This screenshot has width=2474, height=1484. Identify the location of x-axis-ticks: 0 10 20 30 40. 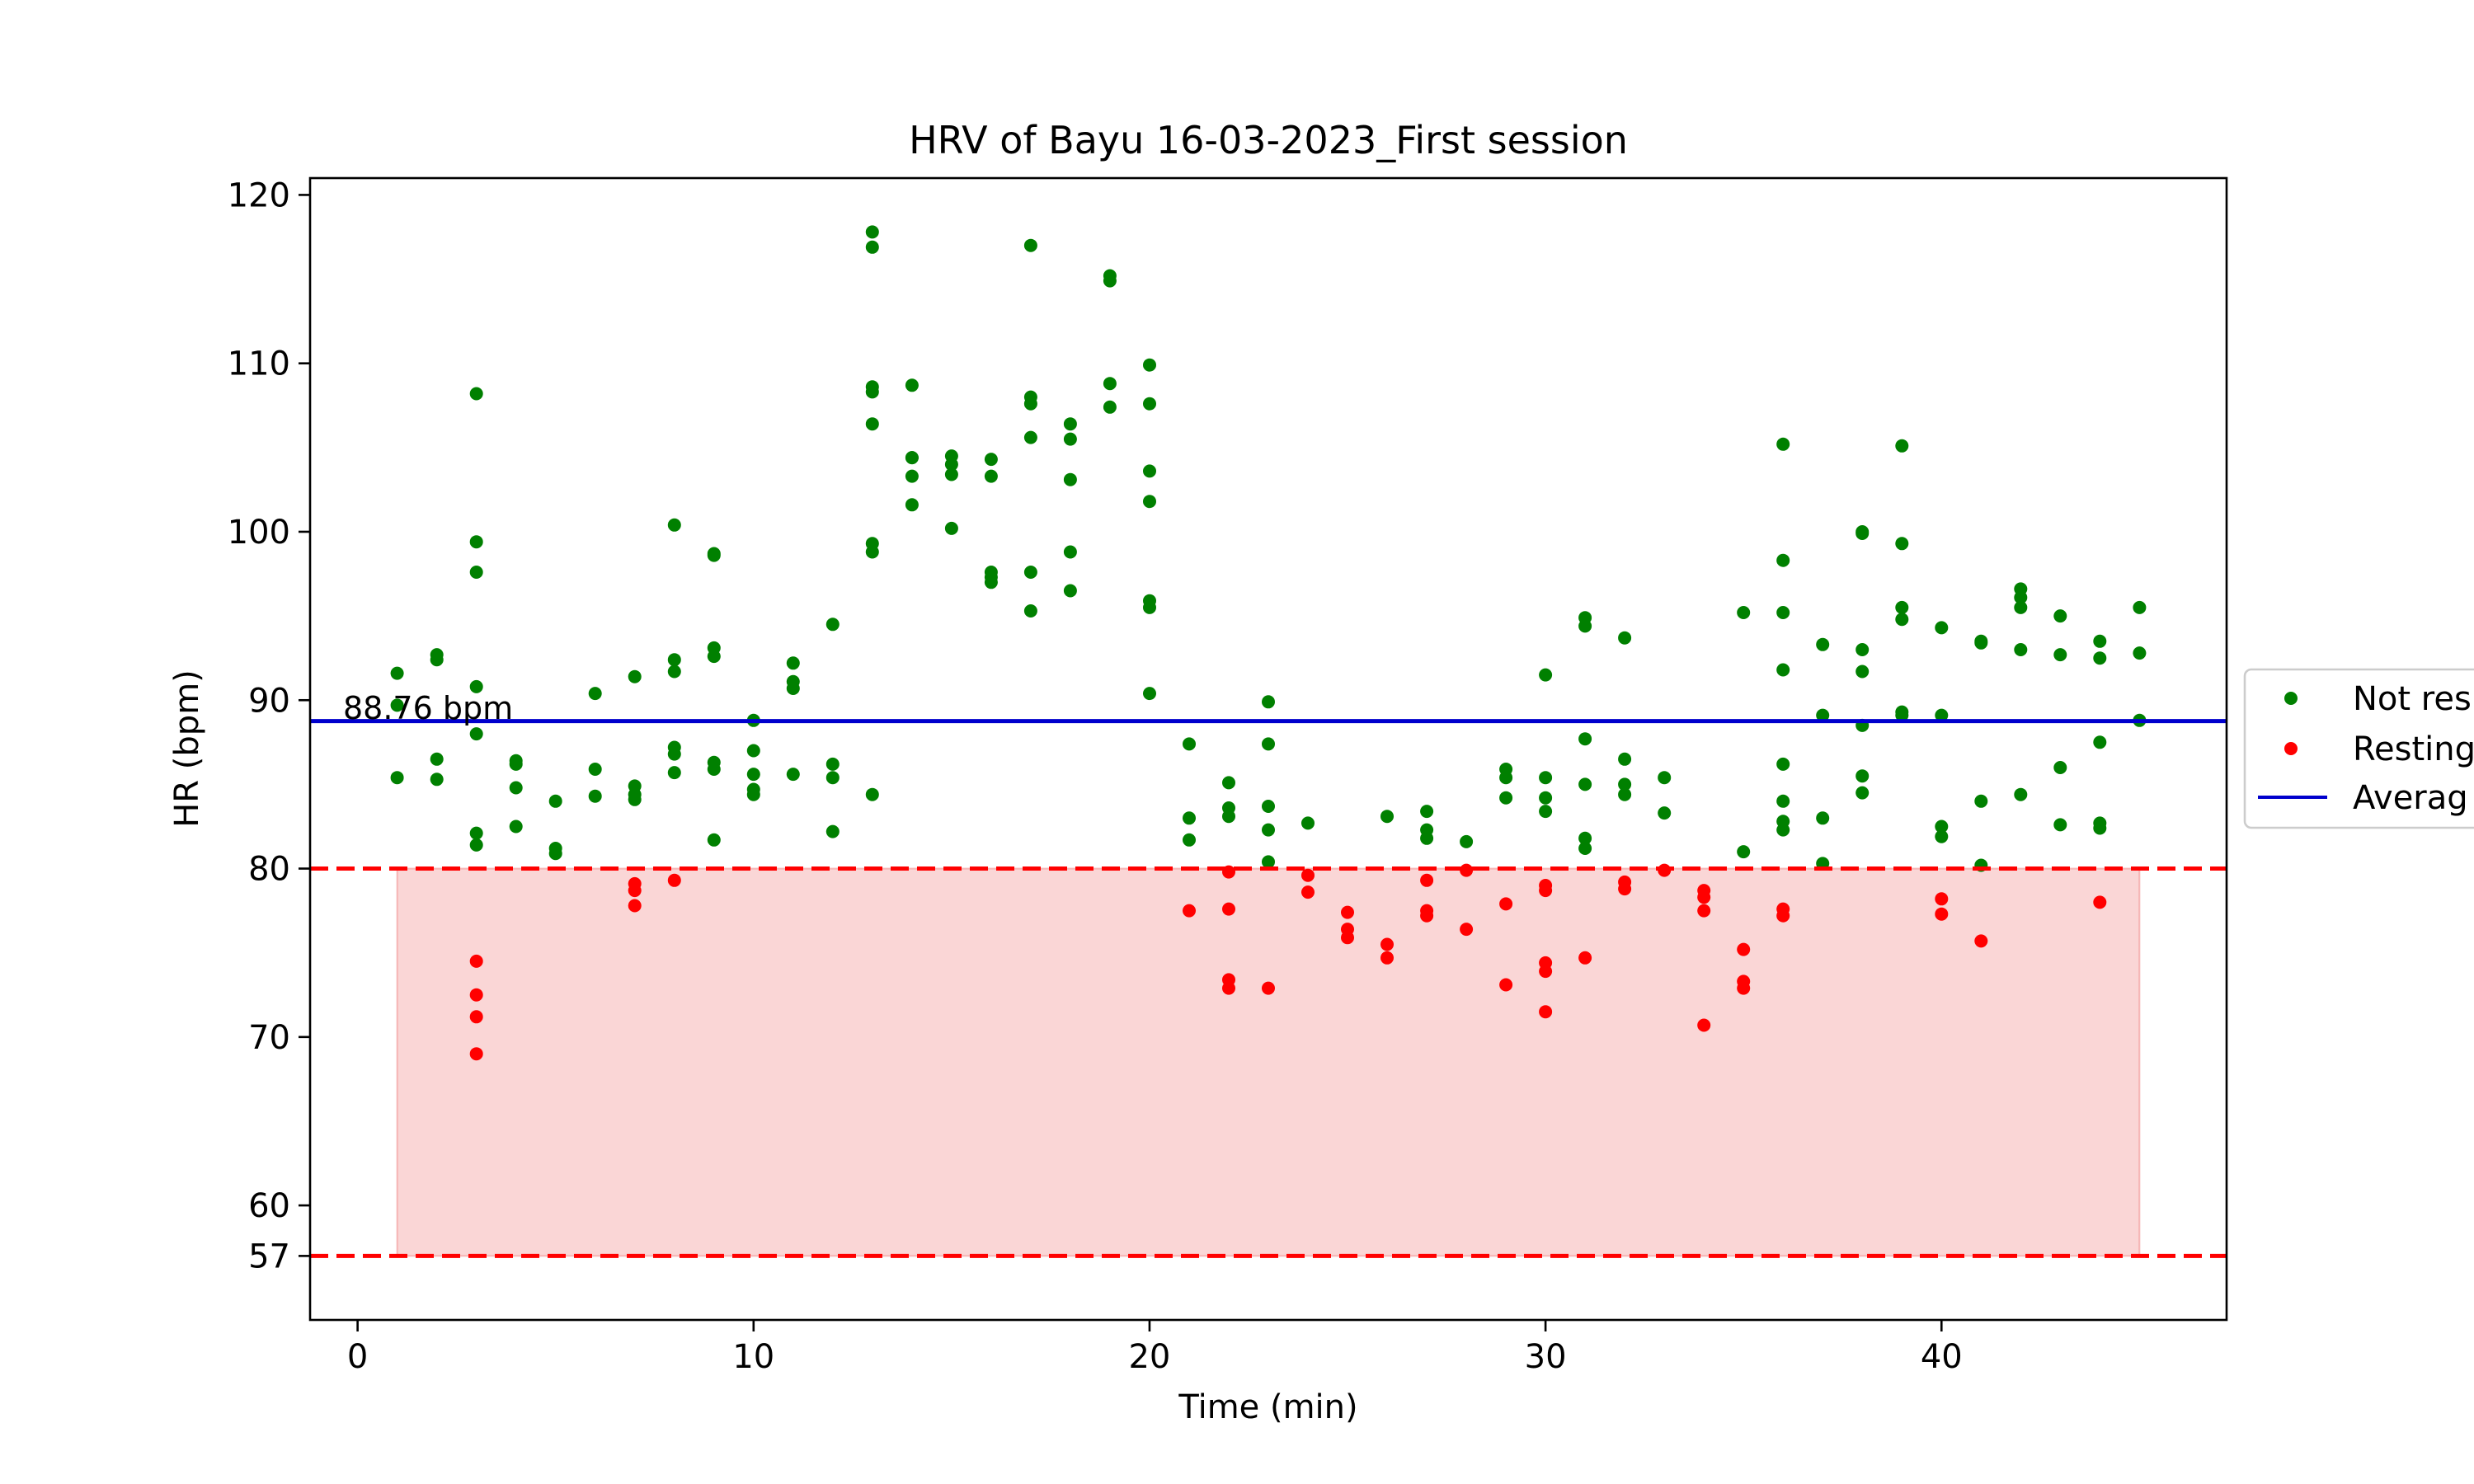
(1155, 1348).